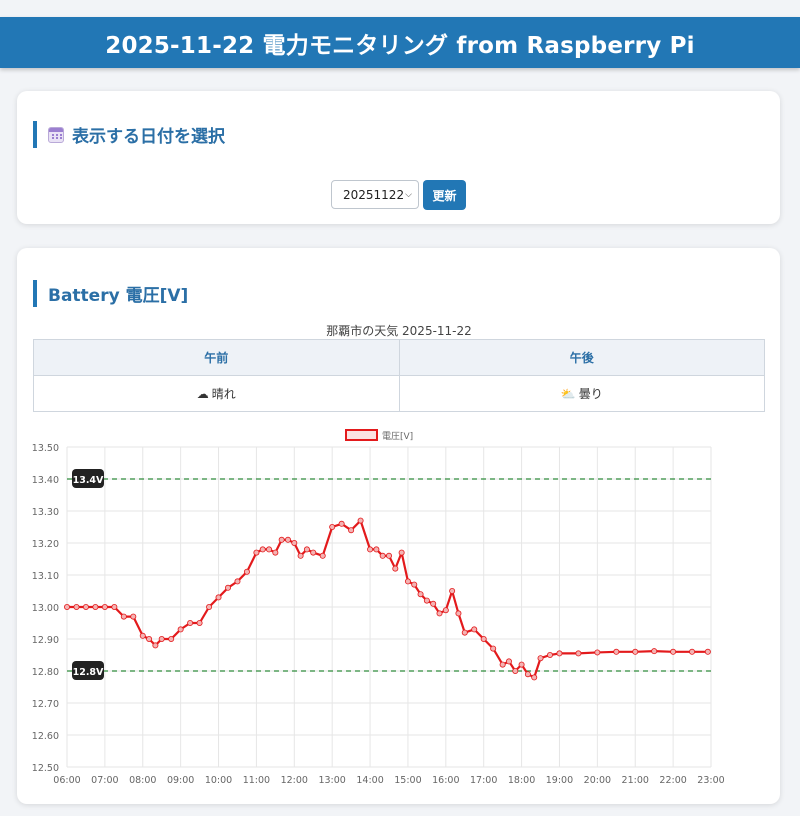 This screenshot has width=800, height=816. What do you see at coordinates (45, 640) in the screenshot?
I see `y-tick-label: 12.90` at bounding box center [45, 640].